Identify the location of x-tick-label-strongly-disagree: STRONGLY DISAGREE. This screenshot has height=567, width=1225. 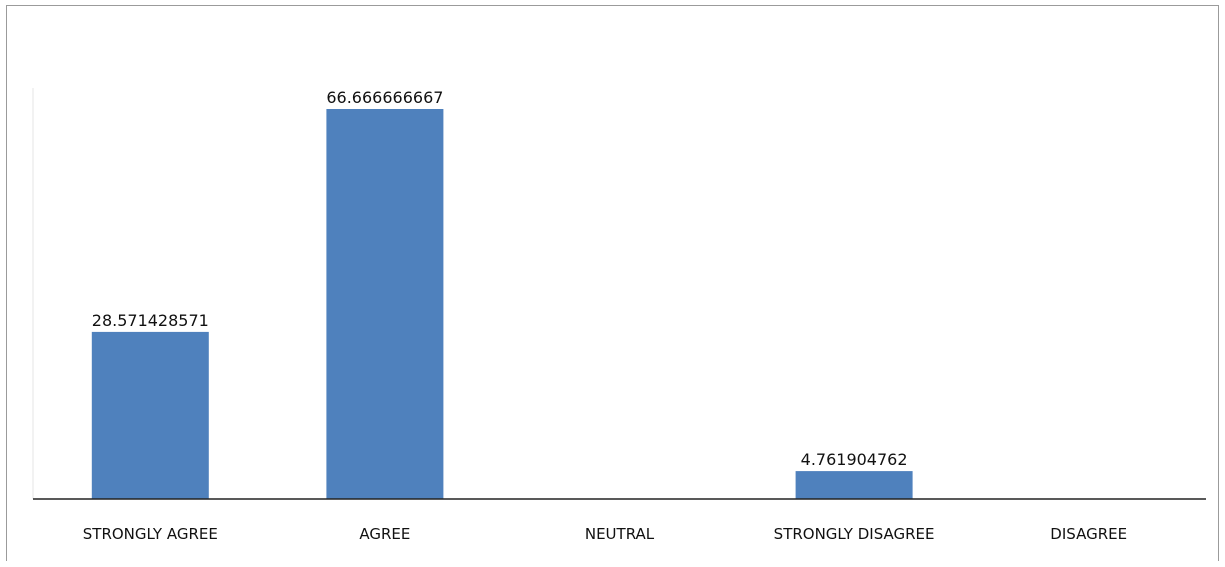
(854, 534).